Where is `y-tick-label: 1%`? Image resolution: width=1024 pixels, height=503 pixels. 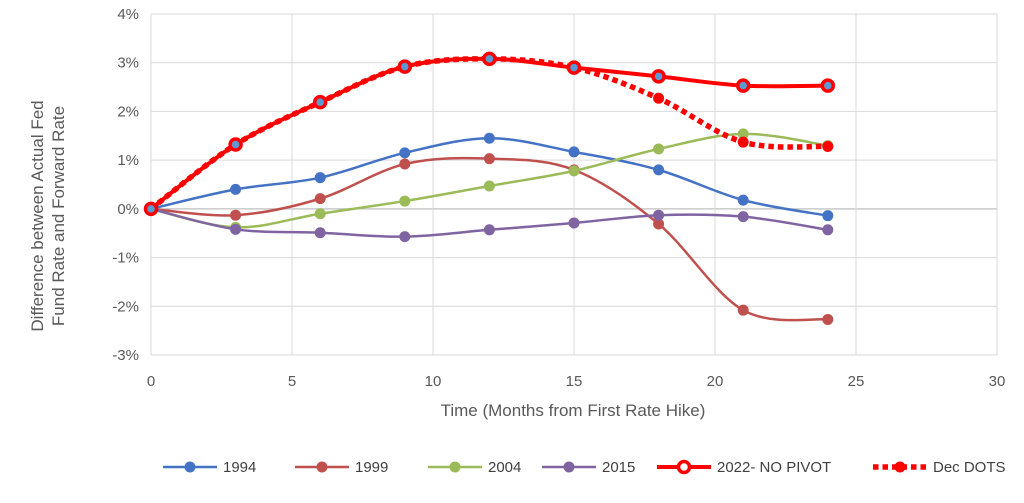
y-tick-label: 1% is located at coordinates (128, 160).